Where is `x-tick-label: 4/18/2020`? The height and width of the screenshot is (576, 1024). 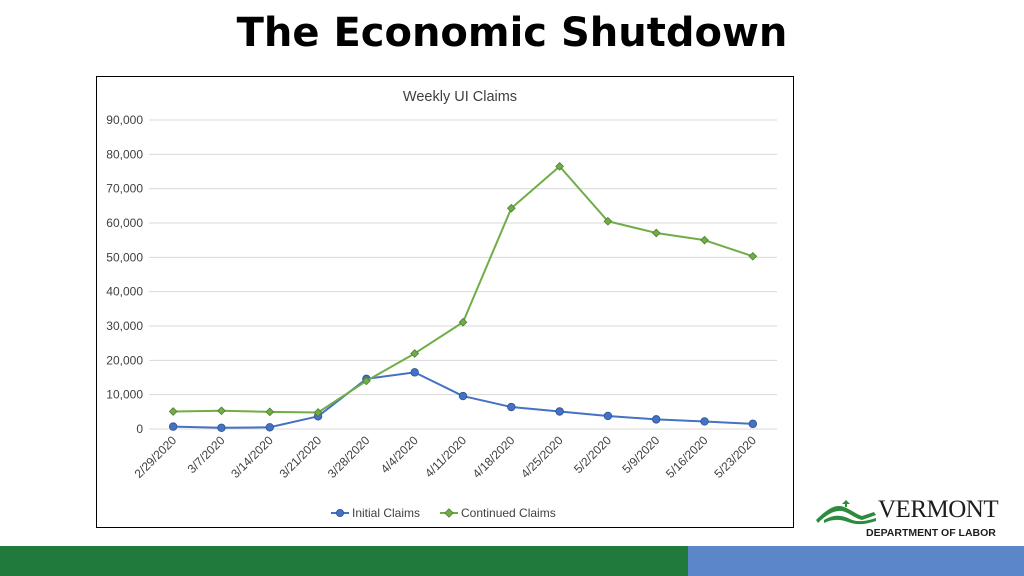 x-tick-label: 4/18/2020 is located at coordinates (494, 457).